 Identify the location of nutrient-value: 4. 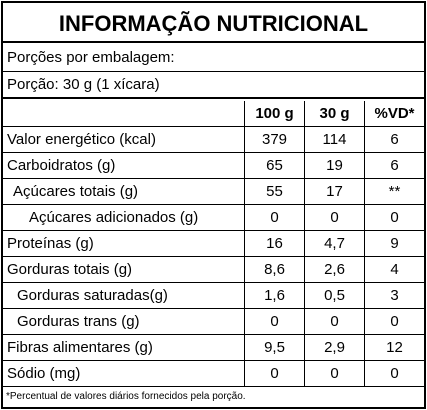
(394, 270).